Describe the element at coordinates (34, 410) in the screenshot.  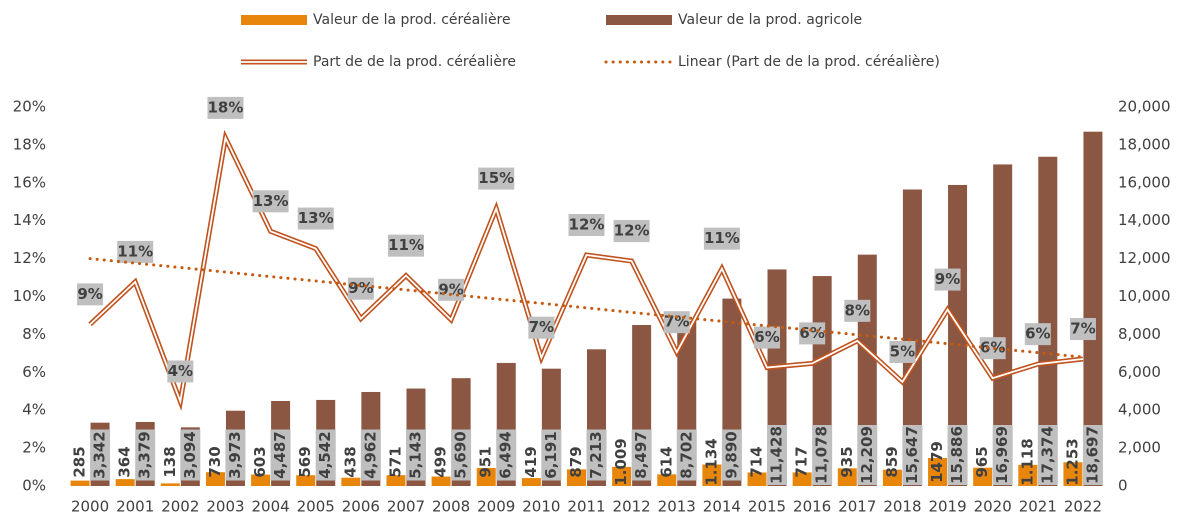
I see `y-tick-label: 4%` at that location.